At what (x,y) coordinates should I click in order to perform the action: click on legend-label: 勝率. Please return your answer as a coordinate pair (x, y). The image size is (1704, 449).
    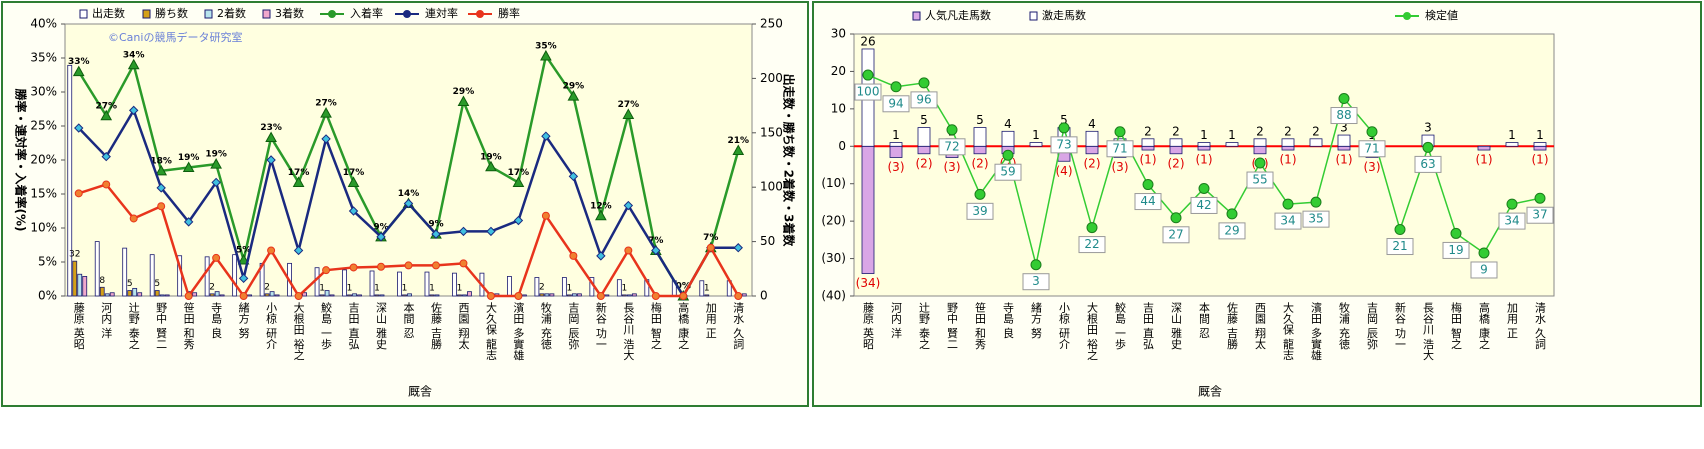
    Looking at the image, I should click on (509, 13).